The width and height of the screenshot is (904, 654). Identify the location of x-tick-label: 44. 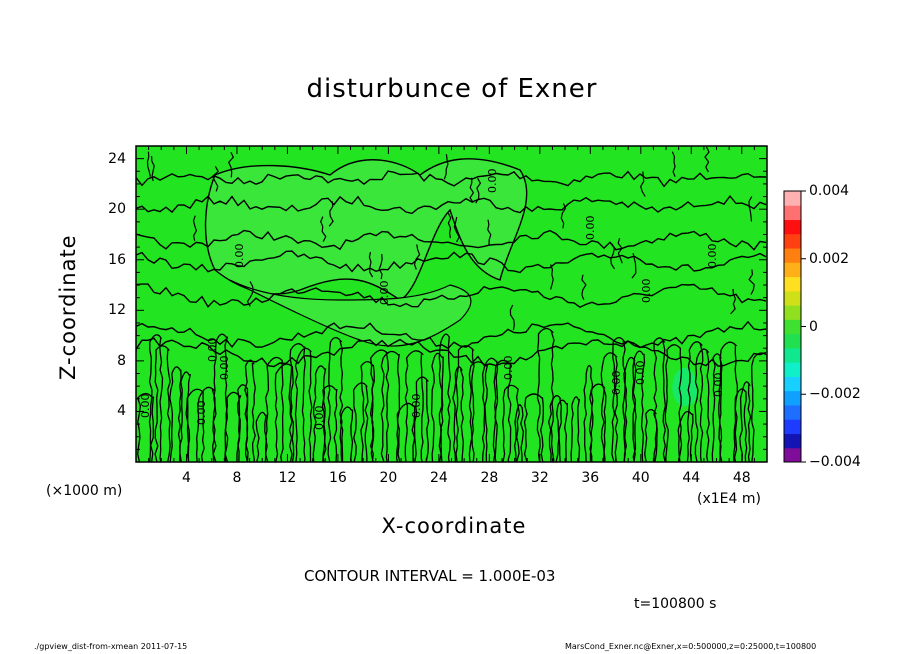
(691, 478).